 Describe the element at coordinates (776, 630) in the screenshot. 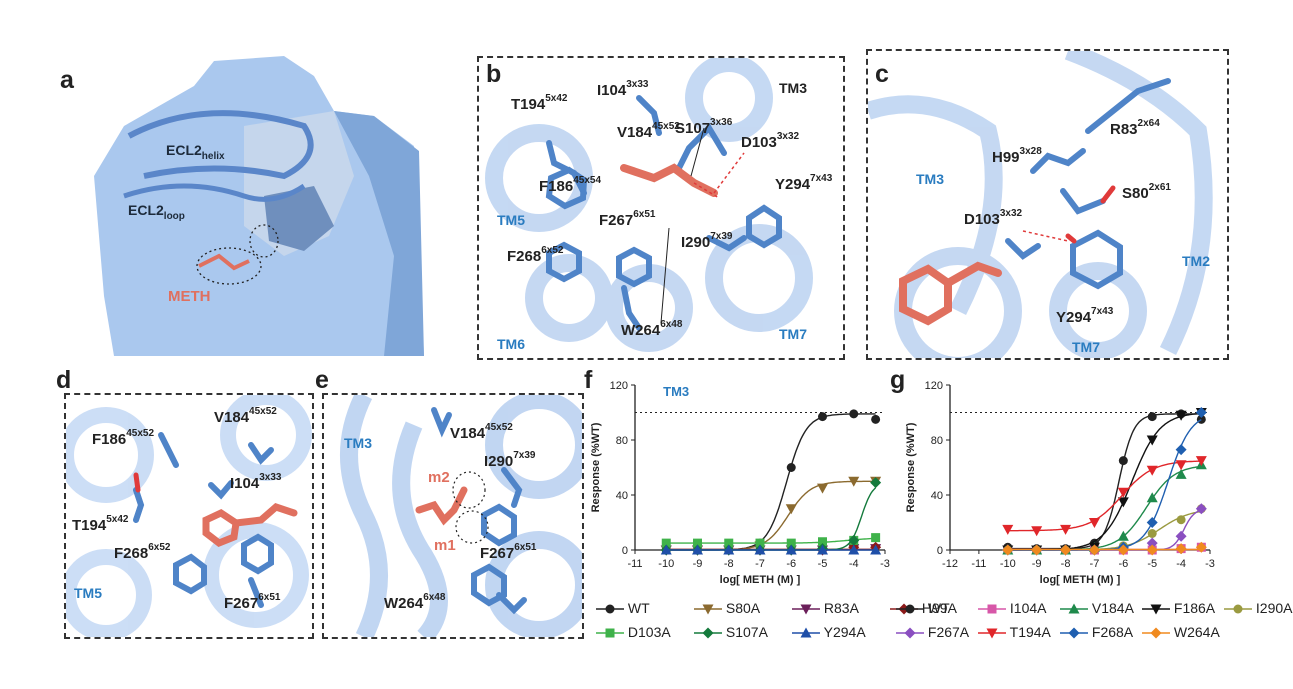

I see `legend-f: WT S80A R83A H99A D103A S107A Y294A` at that location.